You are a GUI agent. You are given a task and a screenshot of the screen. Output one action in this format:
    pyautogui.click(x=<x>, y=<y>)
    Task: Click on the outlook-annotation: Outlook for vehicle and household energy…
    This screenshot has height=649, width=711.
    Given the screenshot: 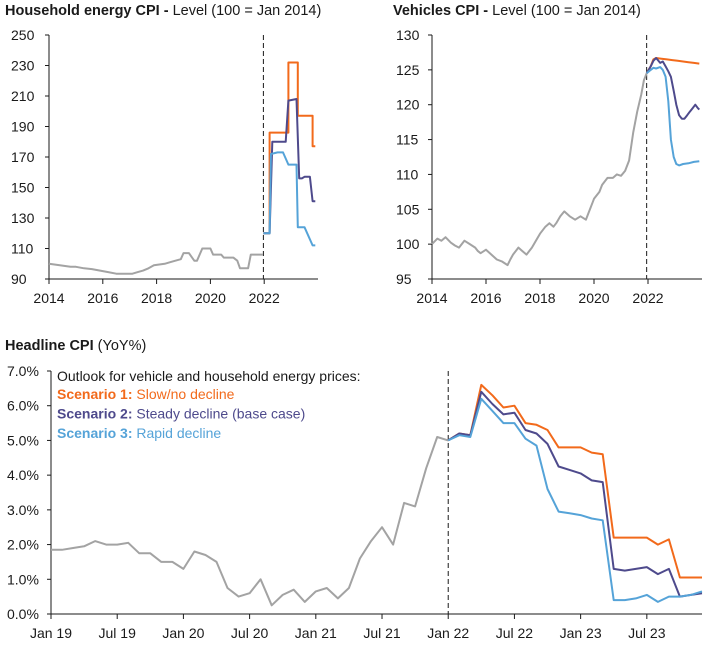 What is the action you would take?
    pyautogui.click(x=209, y=376)
    